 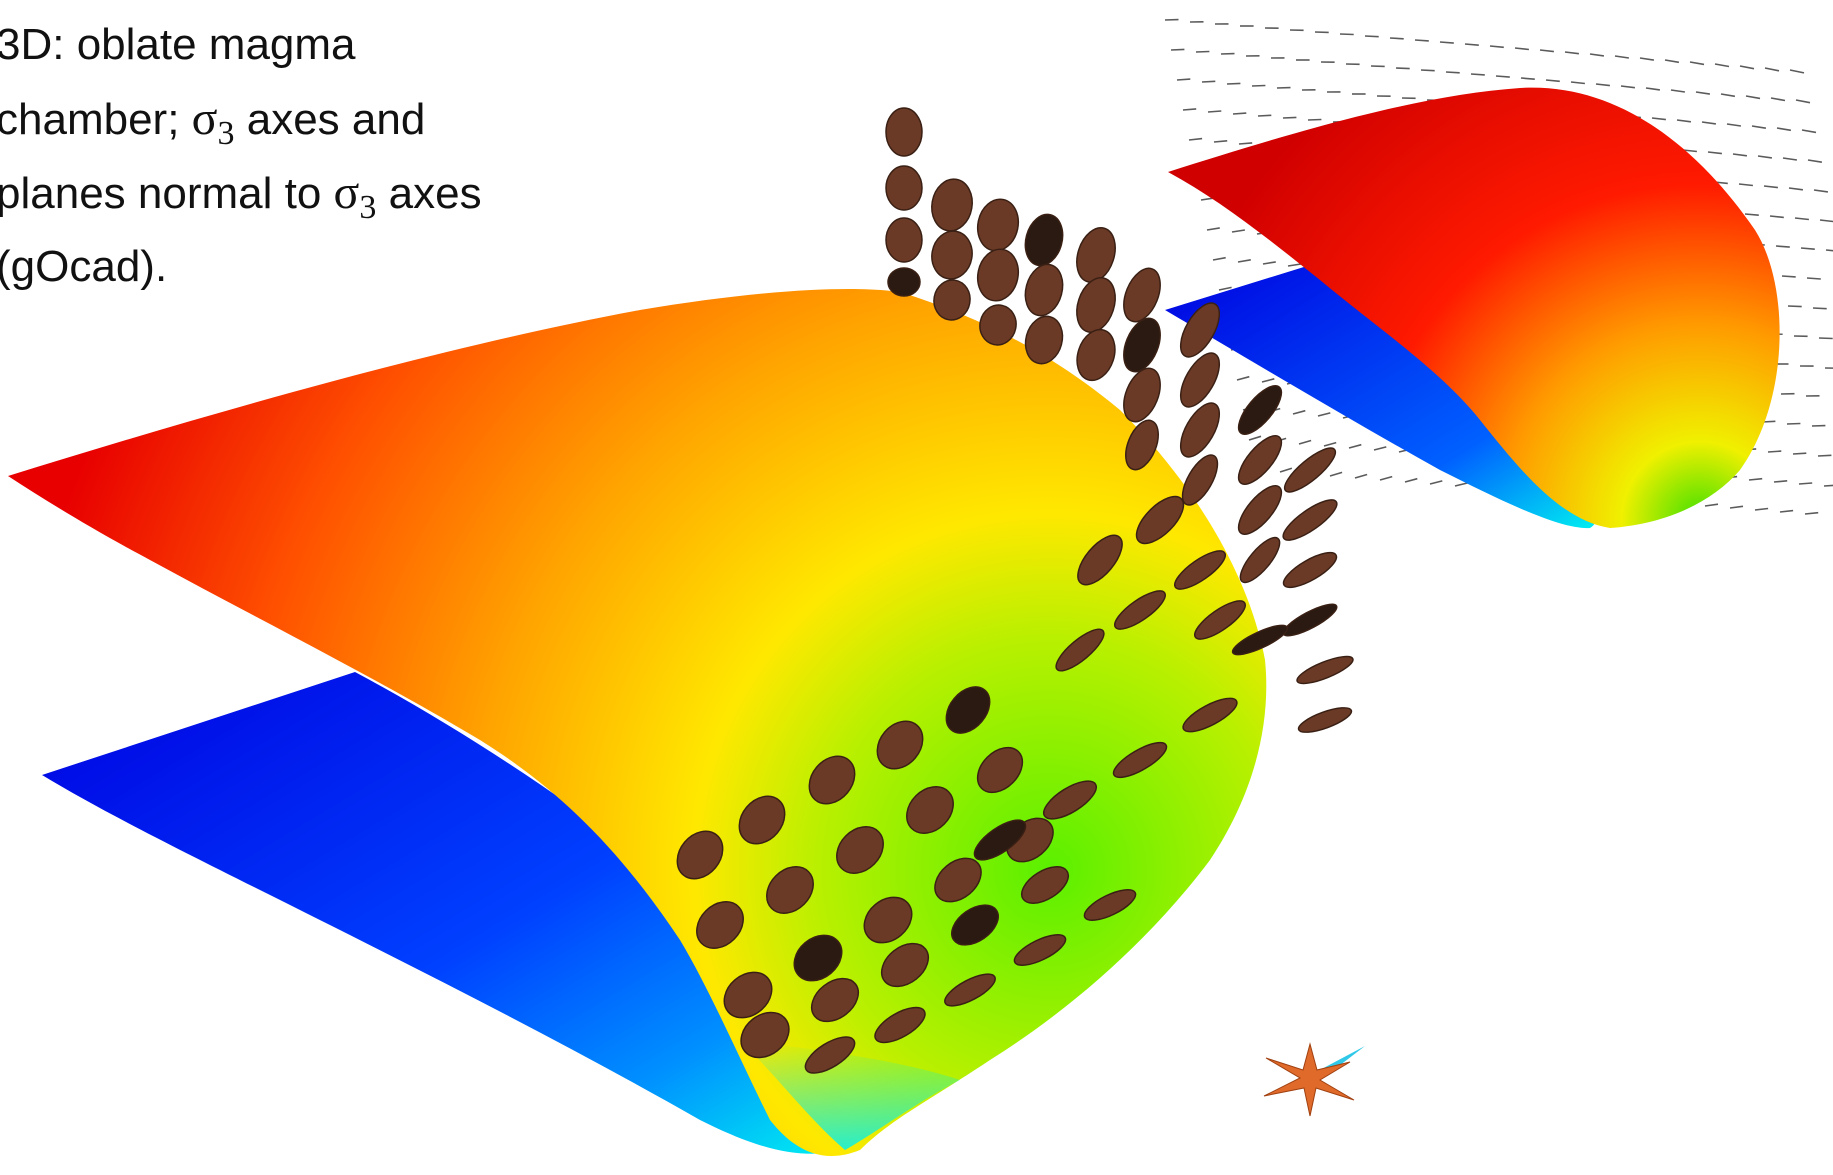 What do you see at coordinates (850, 1095) in the screenshot?
I see `cyan-foot` at bounding box center [850, 1095].